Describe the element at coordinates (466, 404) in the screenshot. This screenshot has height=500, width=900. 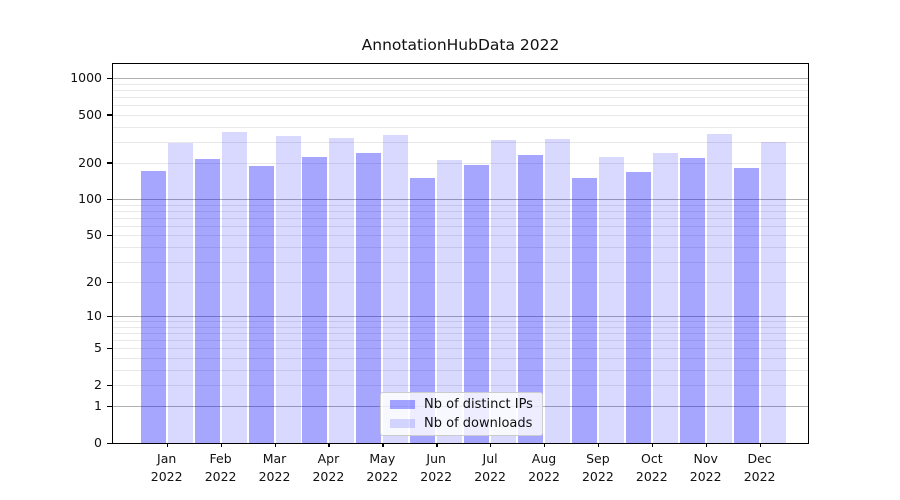
I see `legend-item-distinct-ips: Nb of distinct IPs` at that location.